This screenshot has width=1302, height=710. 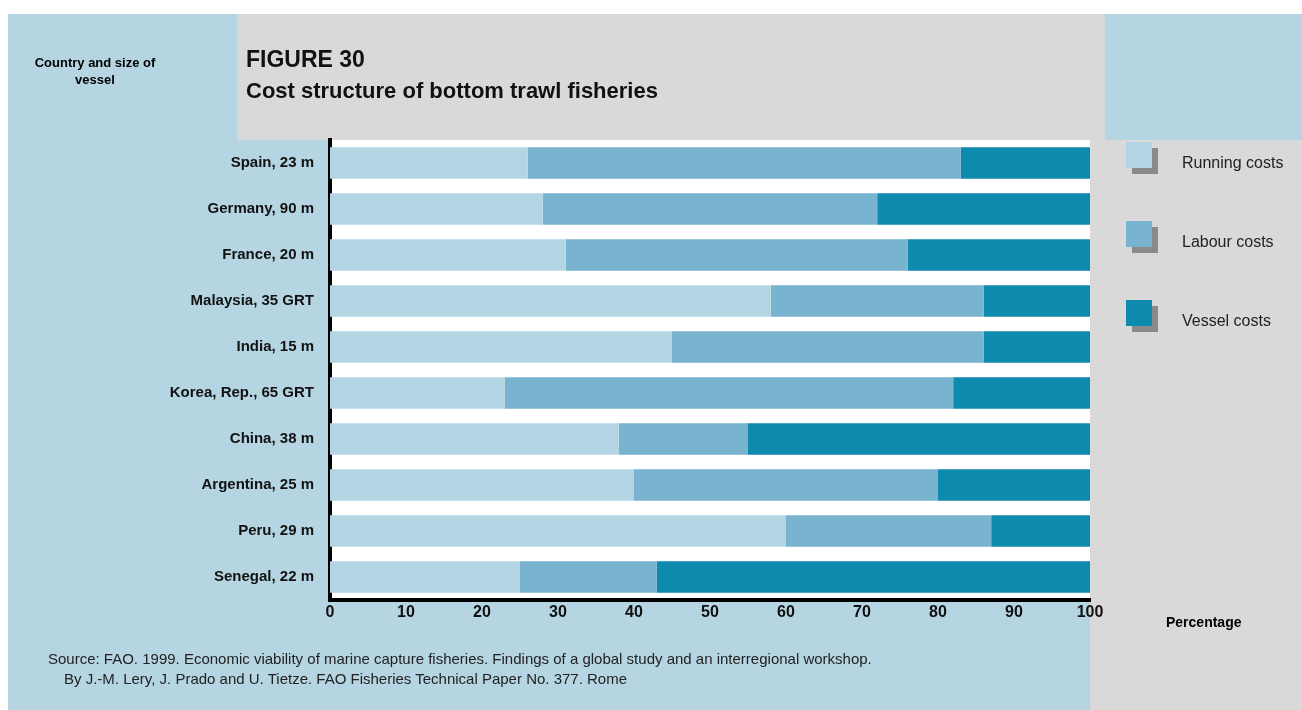 What do you see at coordinates (1204, 622) in the screenshot?
I see `x-axis-title: Percentage` at bounding box center [1204, 622].